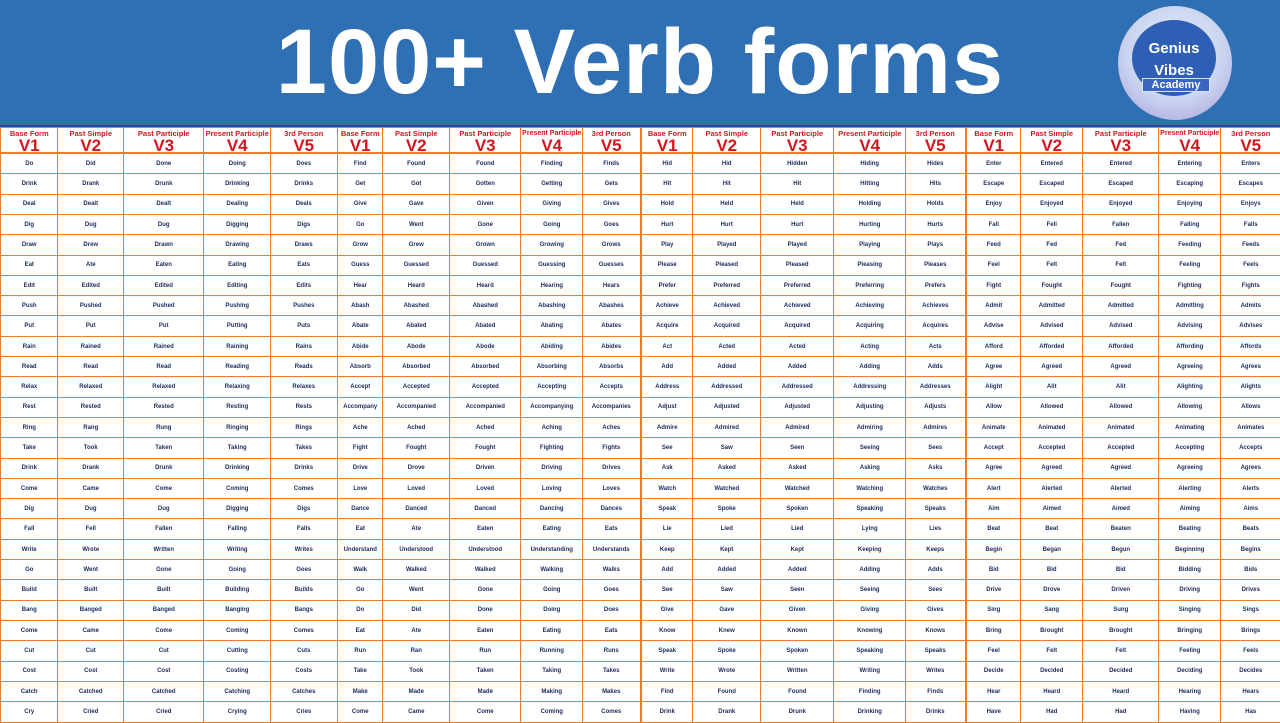 The image size is (1280, 723). Describe the element at coordinates (1052, 164) in the screenshot. I see `verb-cell-v2: Entered` at that location.